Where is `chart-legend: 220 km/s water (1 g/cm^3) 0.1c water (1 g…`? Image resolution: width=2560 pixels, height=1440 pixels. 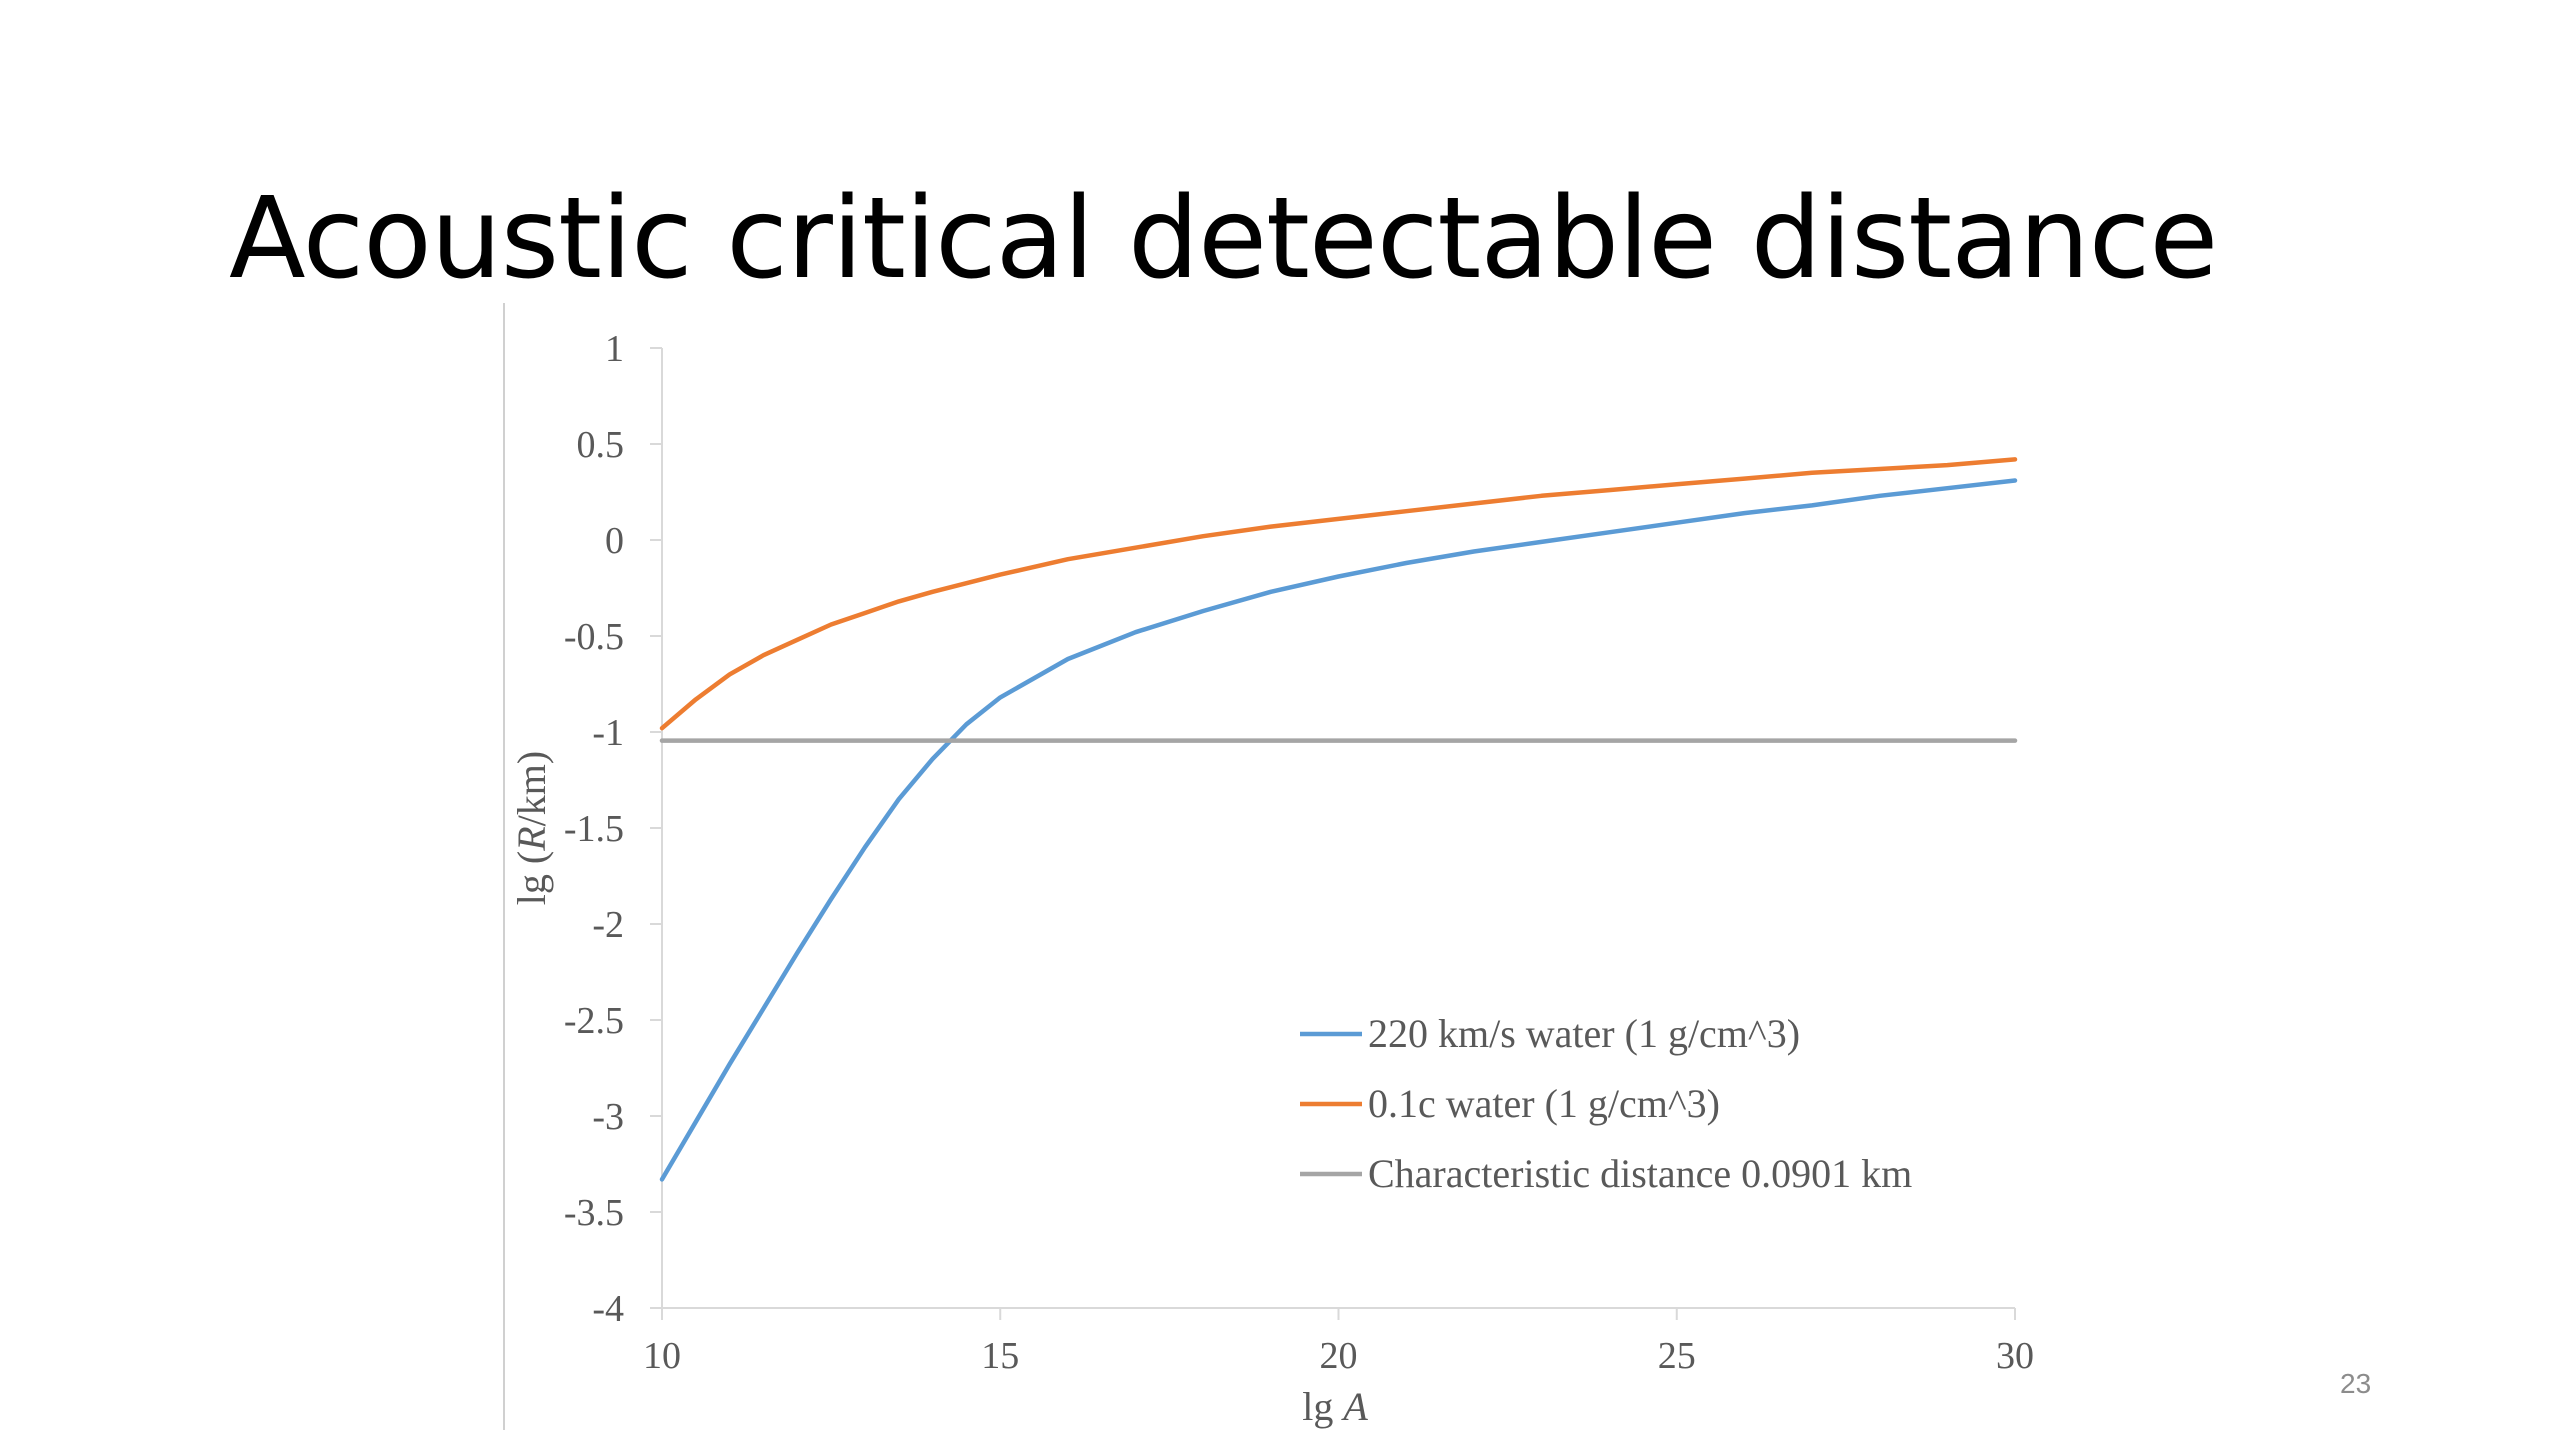
chart-legend: 220 km/s water (1 g/cm^3) 0.1c water (1 g… is located at coordinates (1606, 1103).